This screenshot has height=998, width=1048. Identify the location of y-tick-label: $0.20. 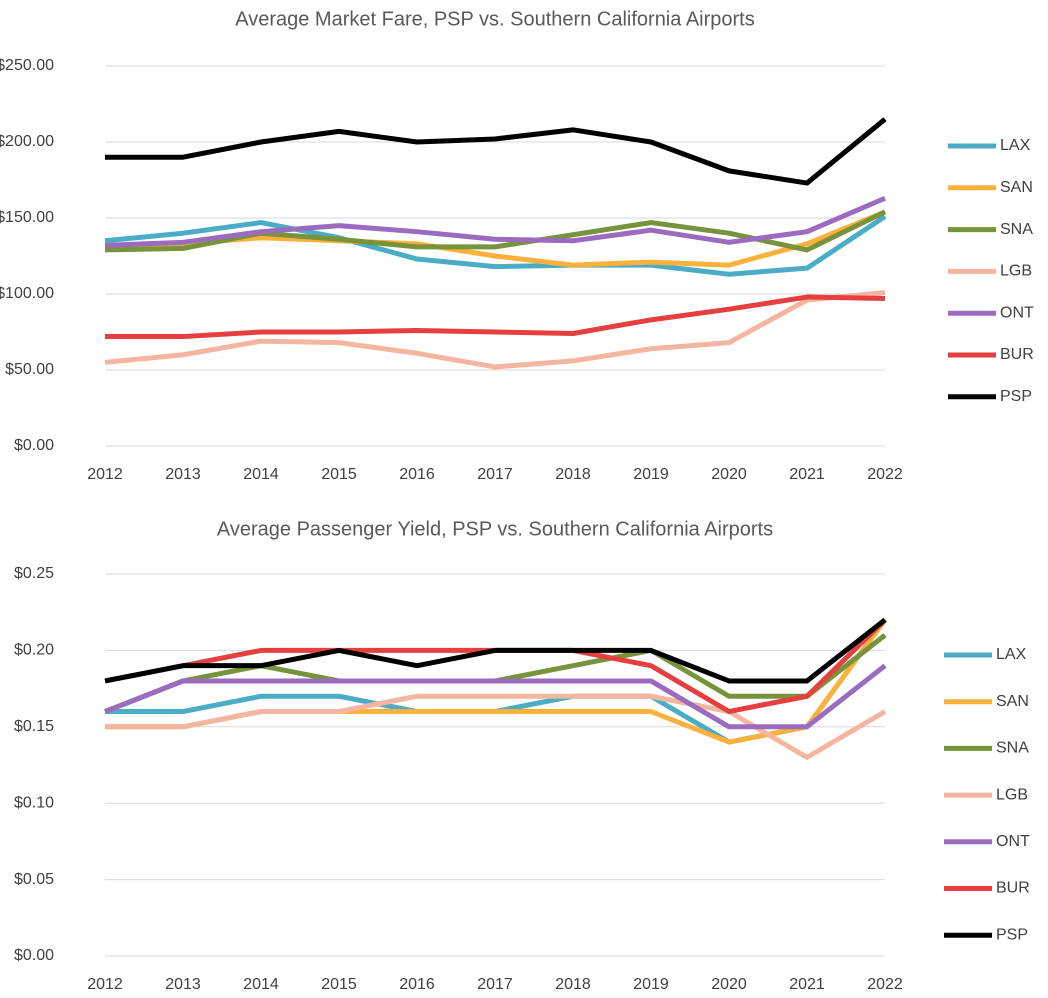
(34, 650).